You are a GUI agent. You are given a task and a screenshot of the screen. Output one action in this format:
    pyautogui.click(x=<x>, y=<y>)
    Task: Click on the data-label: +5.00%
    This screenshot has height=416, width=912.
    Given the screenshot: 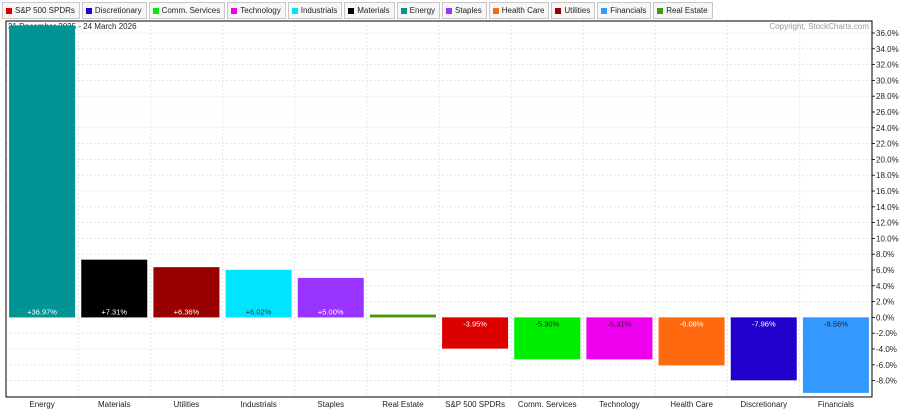 What is the action you would take?
    pyautogui.click(x=331, y=311)
    